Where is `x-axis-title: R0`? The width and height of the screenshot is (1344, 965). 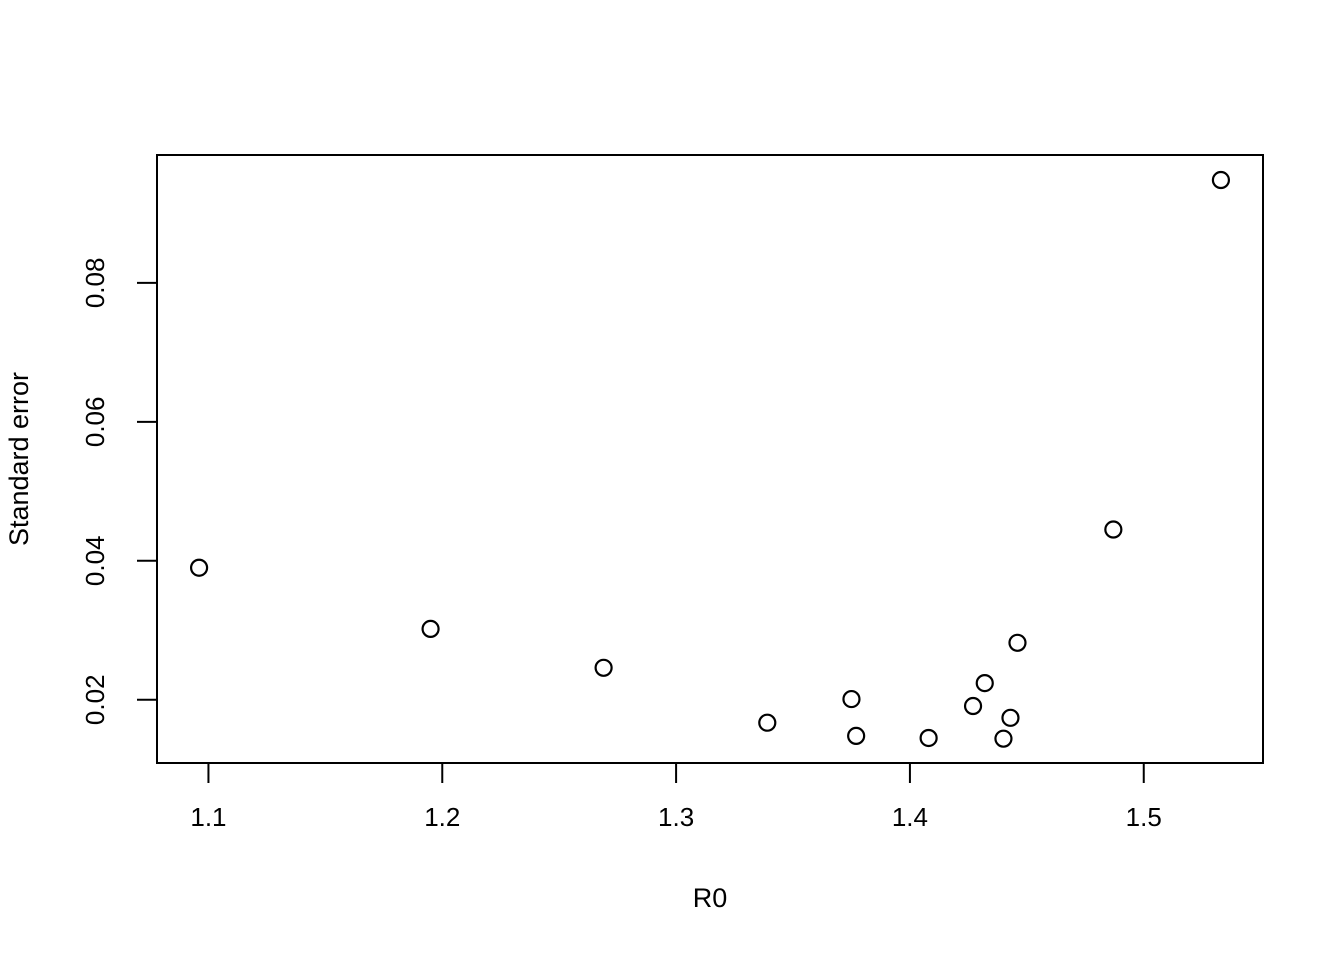 x-axis-title: R0 is located at coordinates (710, 898).